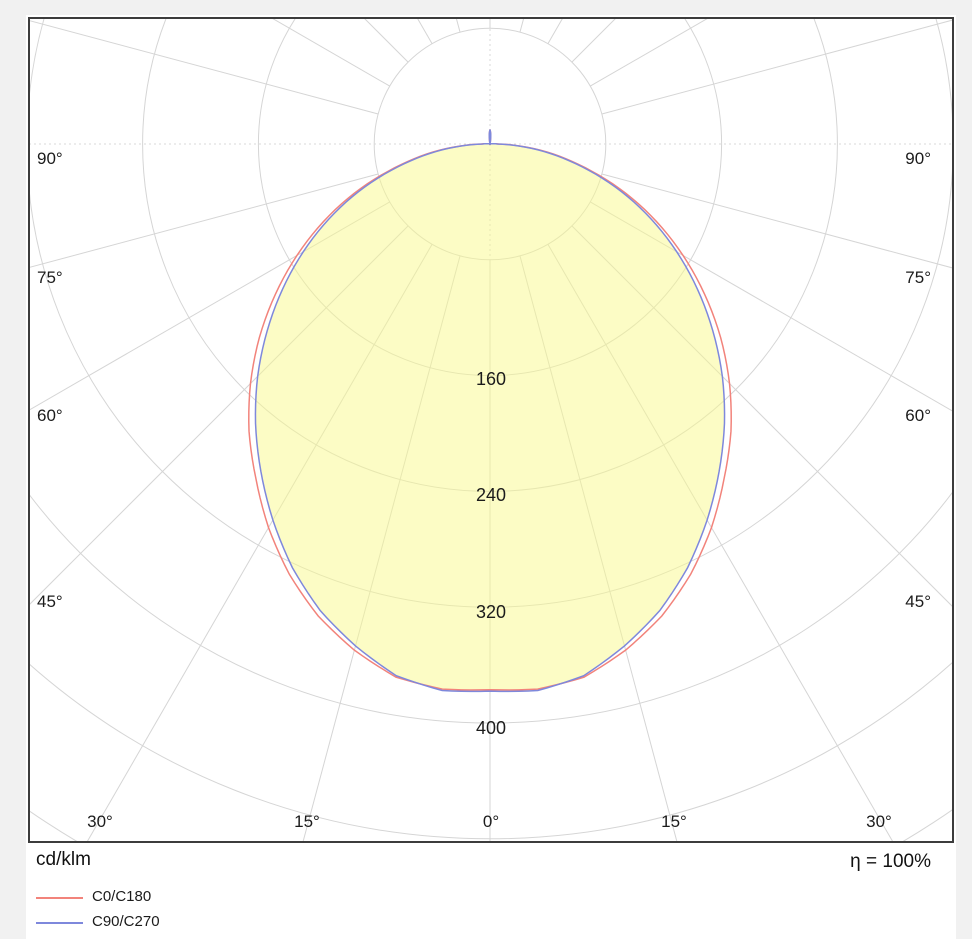 This screenshot has width=972, height=939. Describe the element at coordinates (126, 921) in the screenshot. I see `legend-label-c90-c270: C90/C270` at that location.